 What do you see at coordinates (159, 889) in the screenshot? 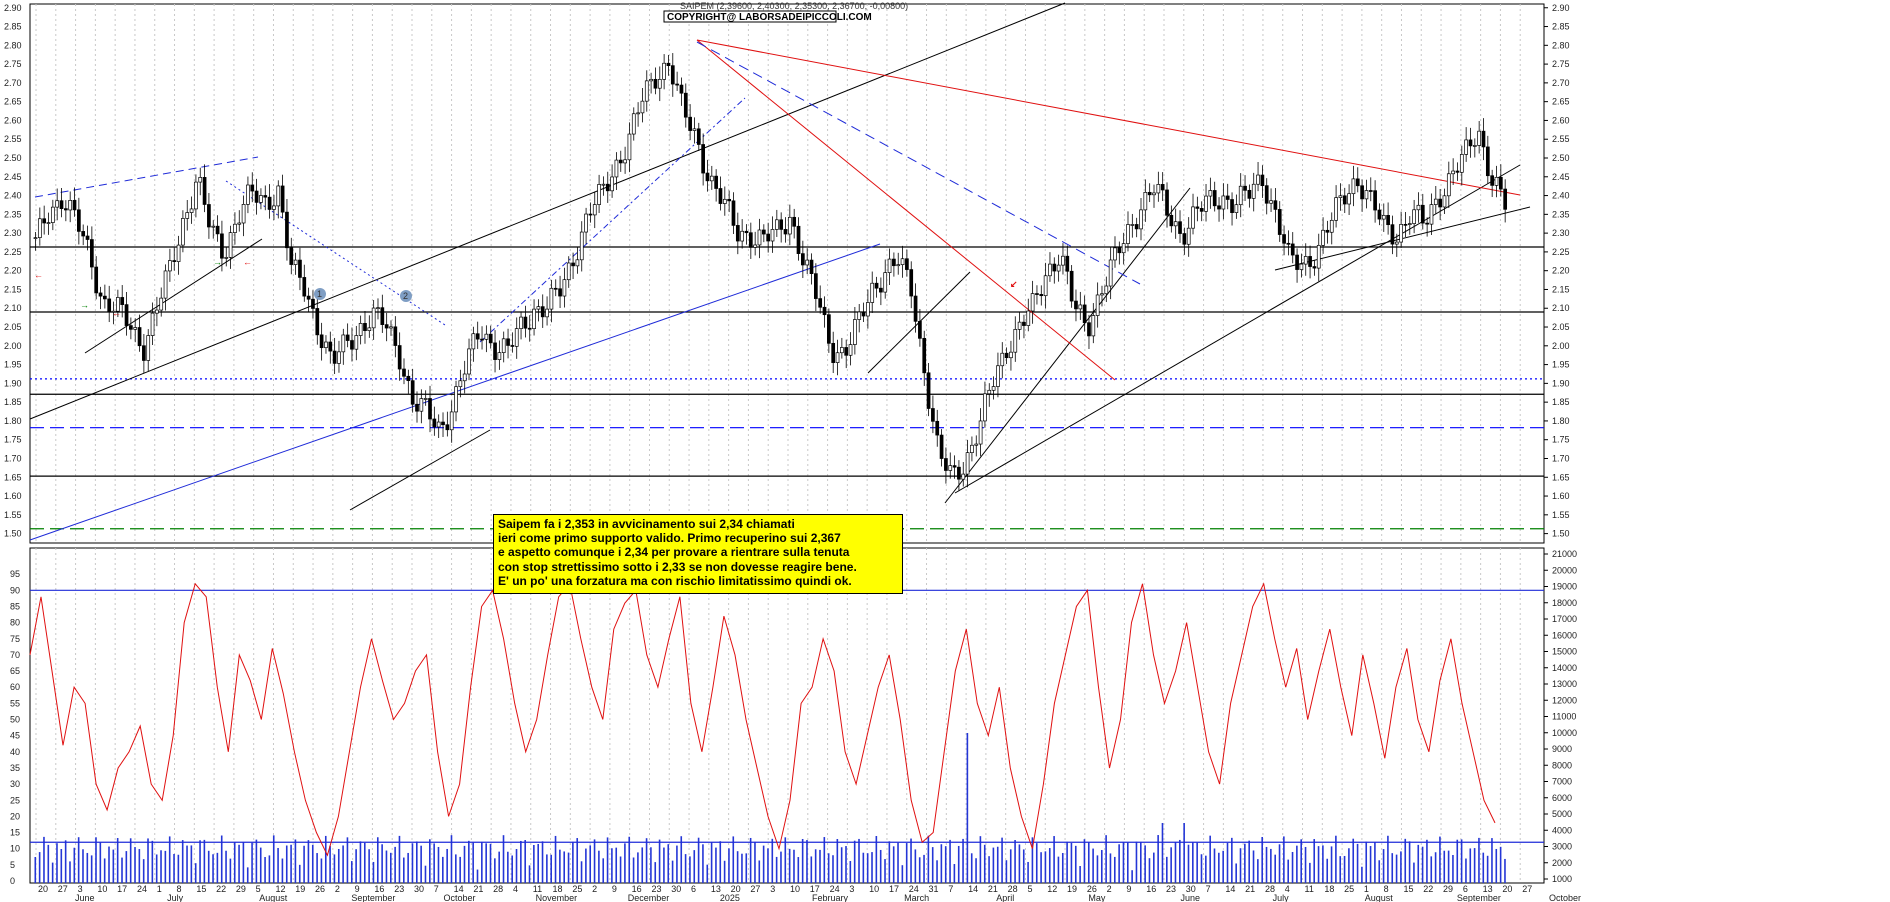
I see `date-axis-day: 1` at bounding box center [159, 889].